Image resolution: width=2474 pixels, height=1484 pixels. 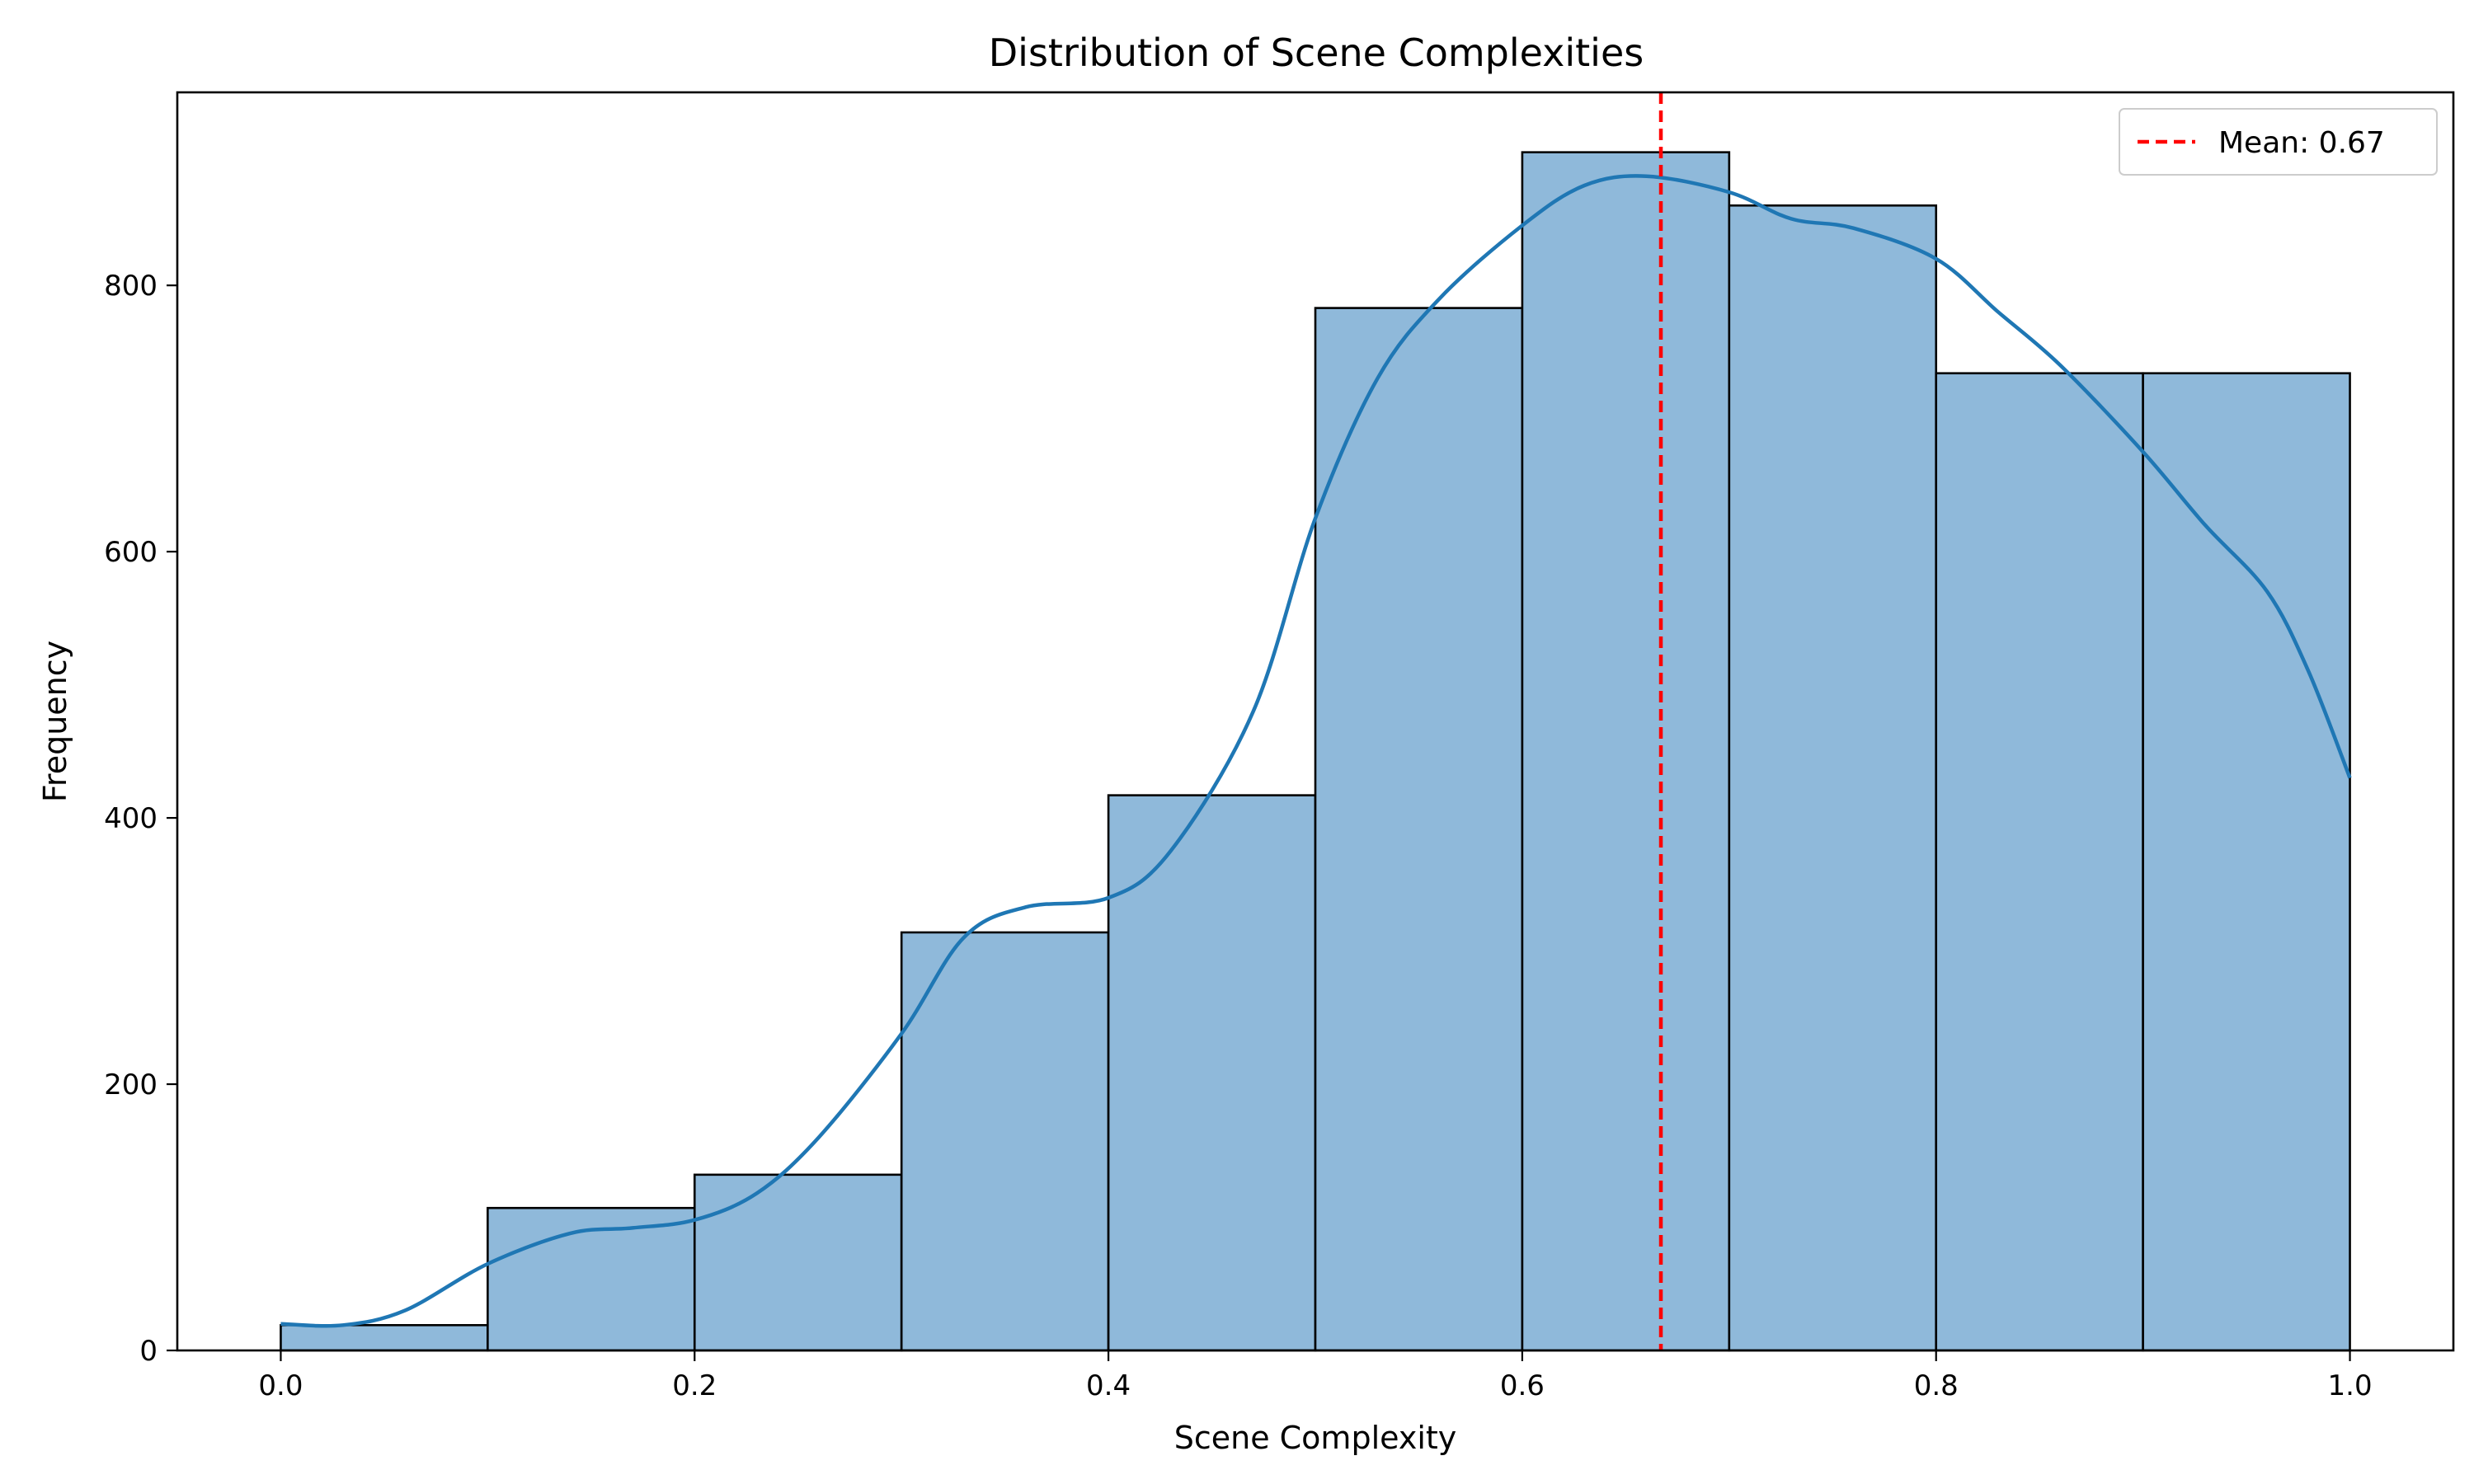 What do you see at coordinates (131, 818) in the screenshot?
I see `y-tick-label: 400` at bounding box center [131, 818].